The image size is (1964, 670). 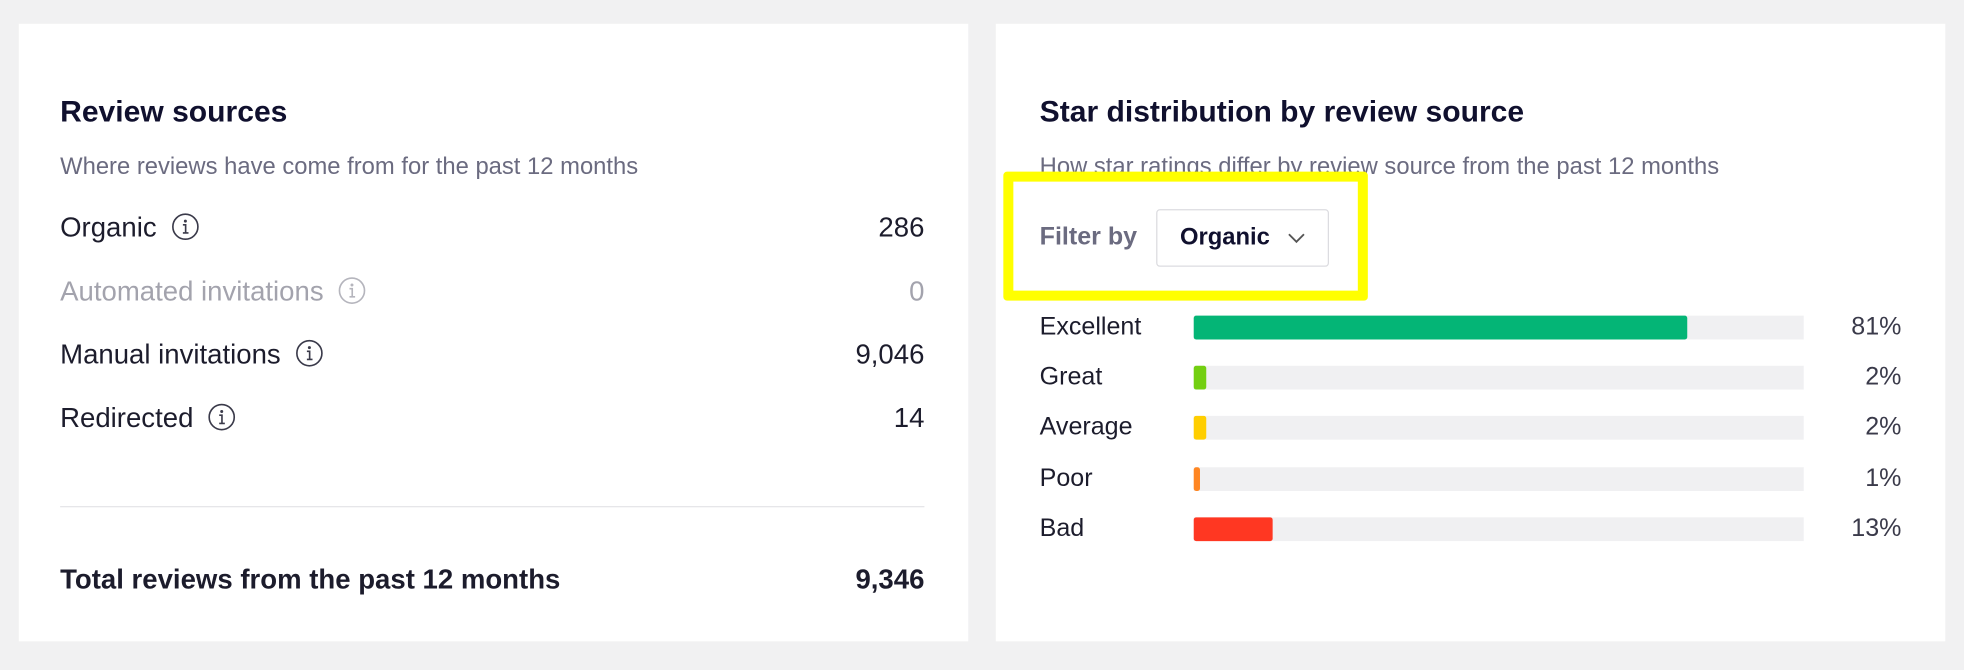 What do you see at coordinates (492, 507) in the screenshot?
I see `divider` at bounding box center [492, 507].